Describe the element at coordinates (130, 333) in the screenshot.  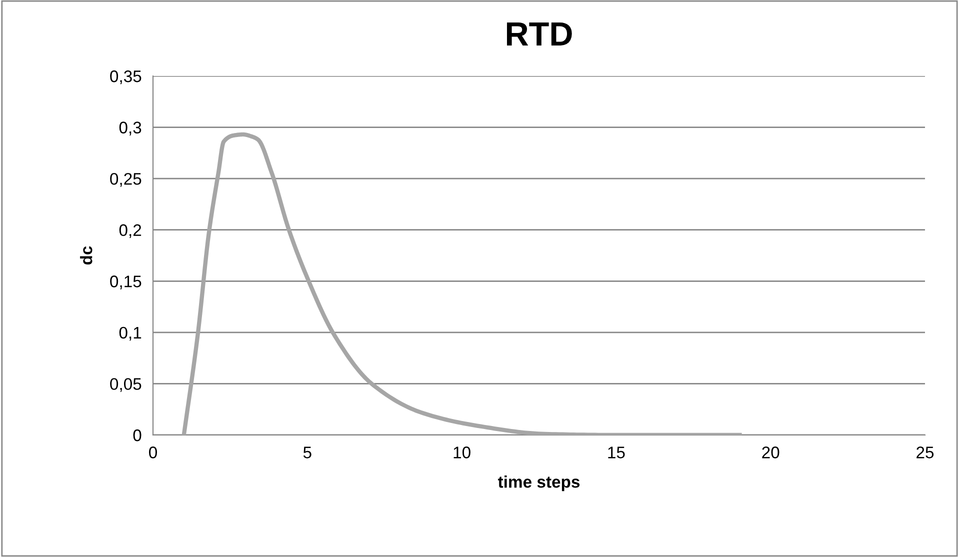
I see `y-tick-label: 0,1` at that location.